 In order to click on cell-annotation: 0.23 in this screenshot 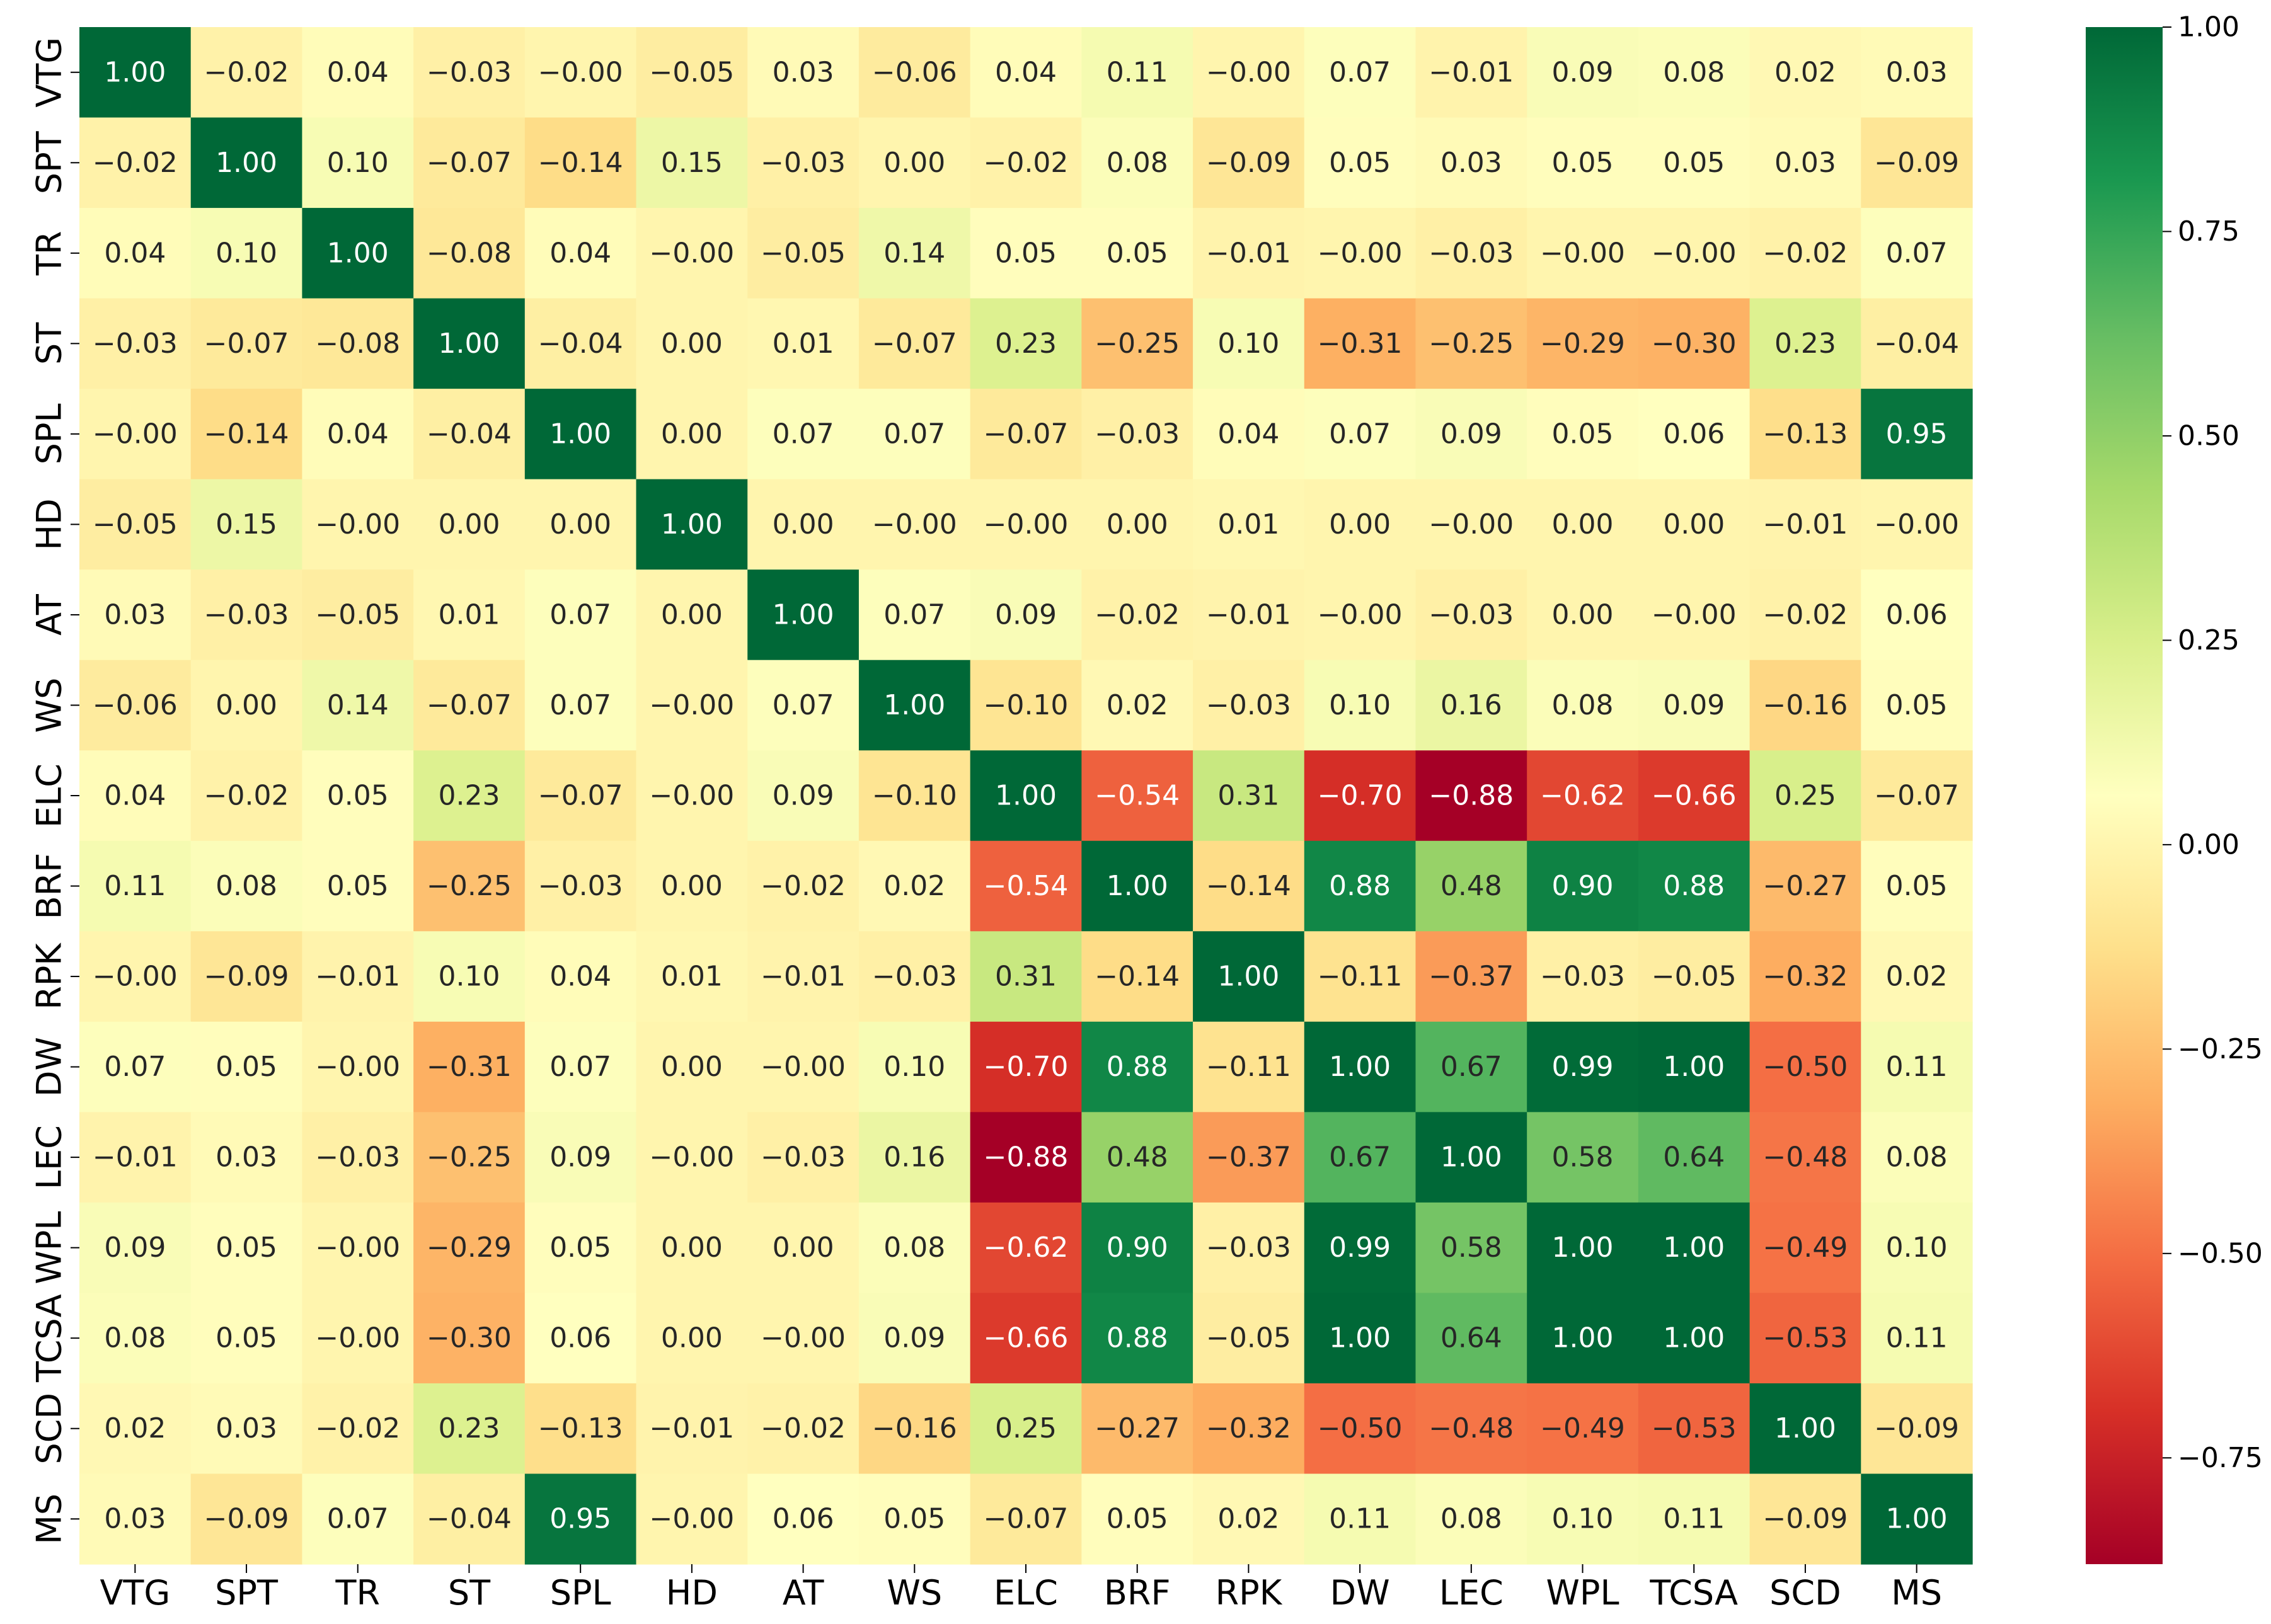, I will do `click(469, 1428)`.